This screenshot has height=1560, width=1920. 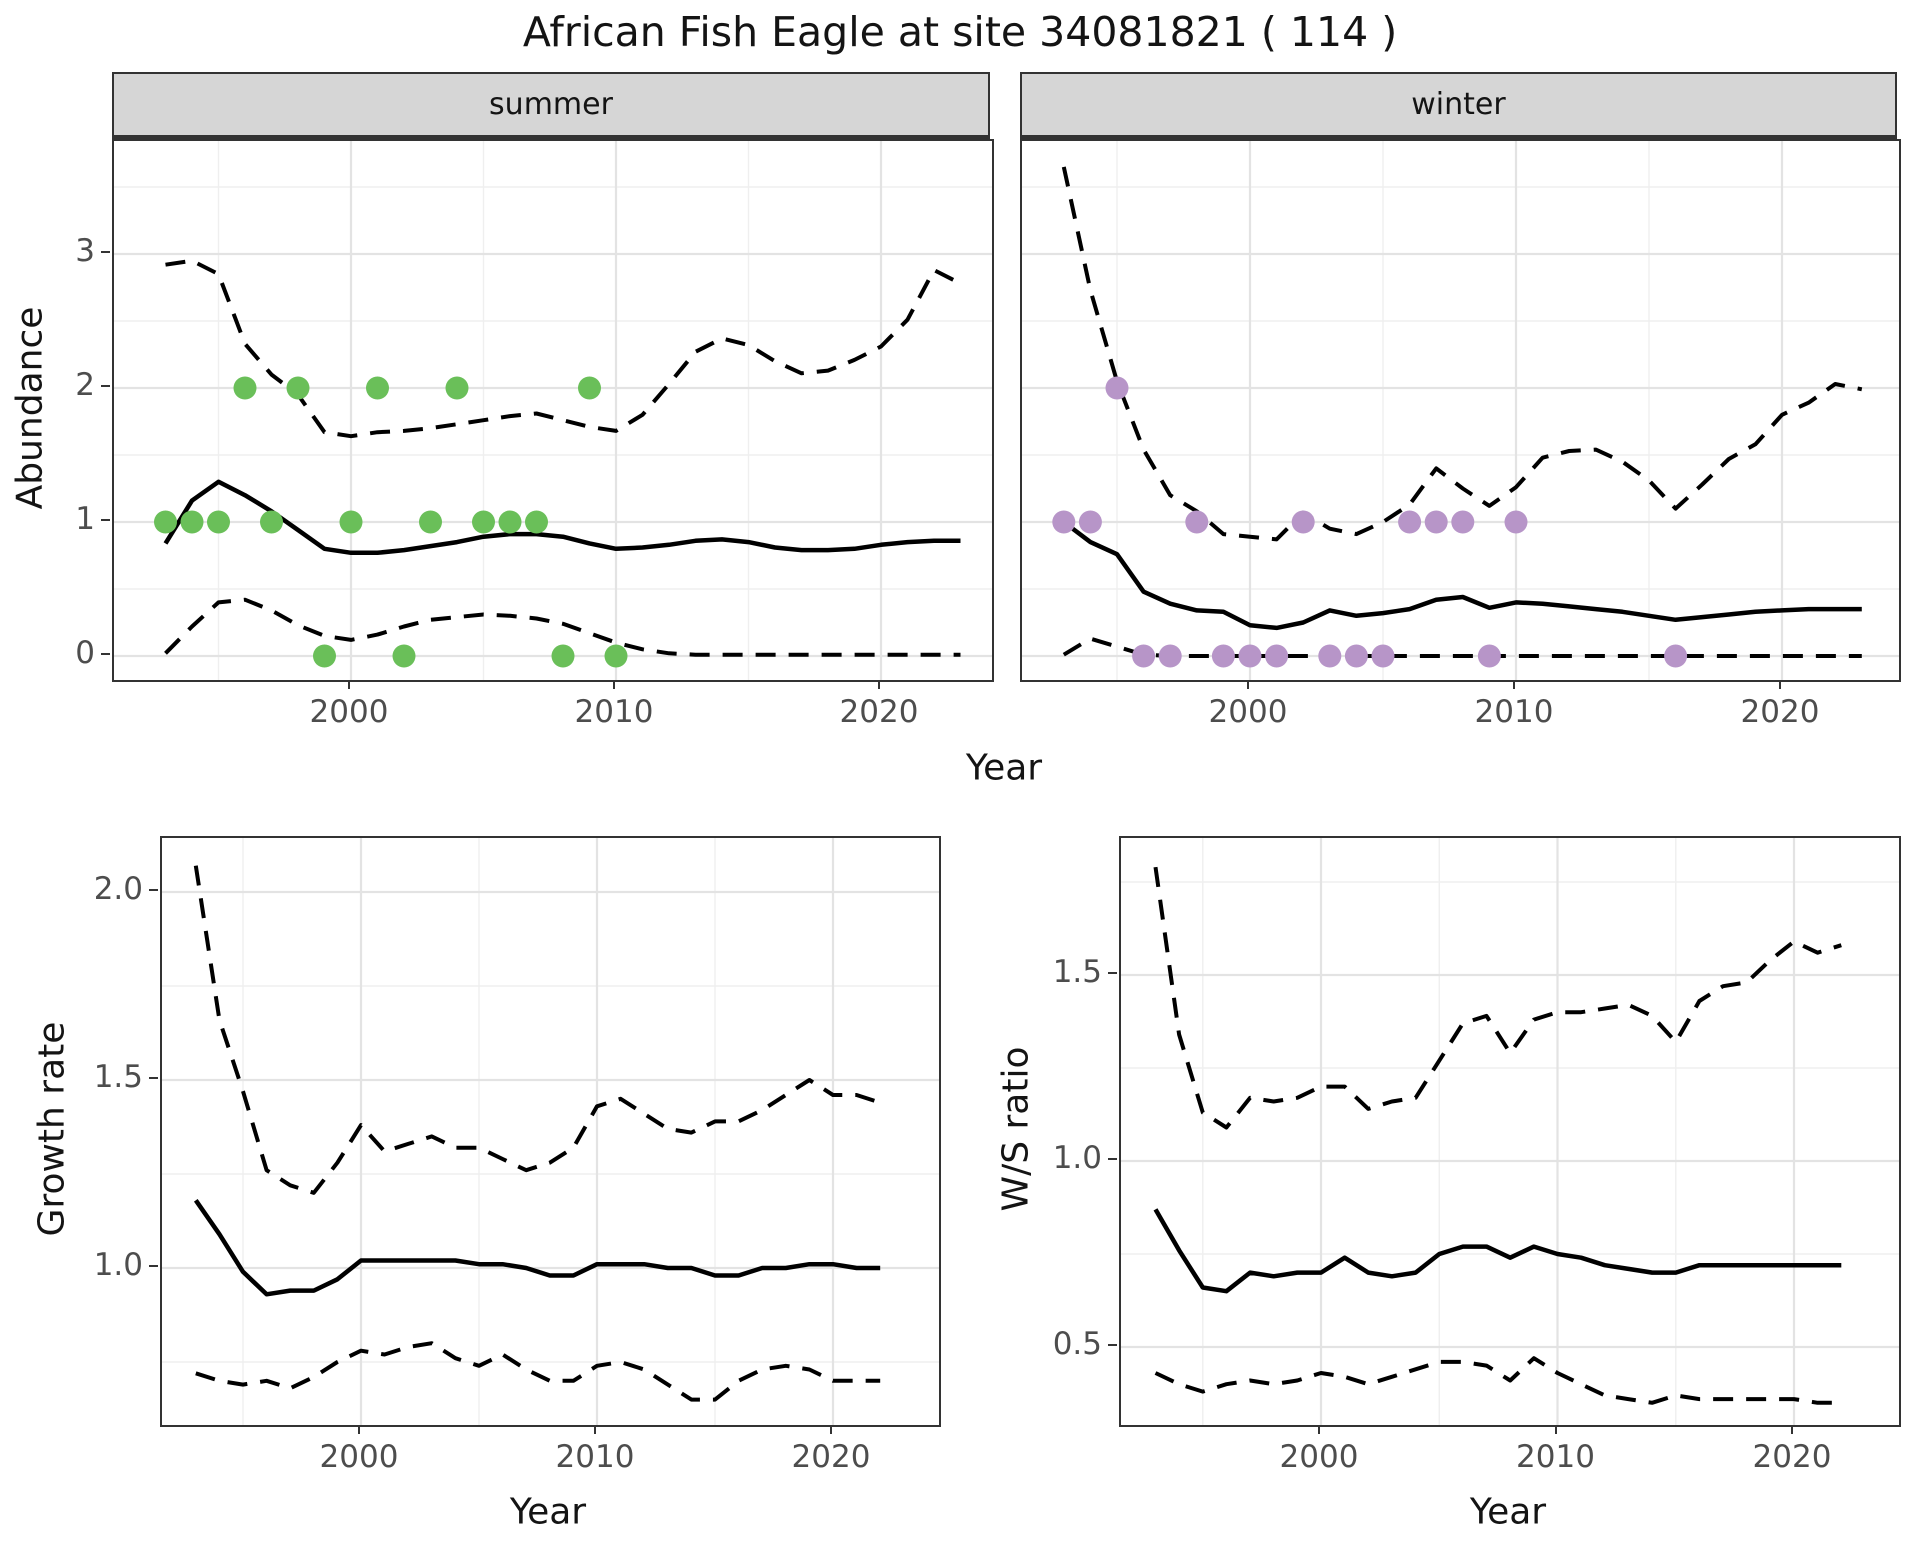 I want to click on y-tick-label: 2.0, so click(x=118, y=889).